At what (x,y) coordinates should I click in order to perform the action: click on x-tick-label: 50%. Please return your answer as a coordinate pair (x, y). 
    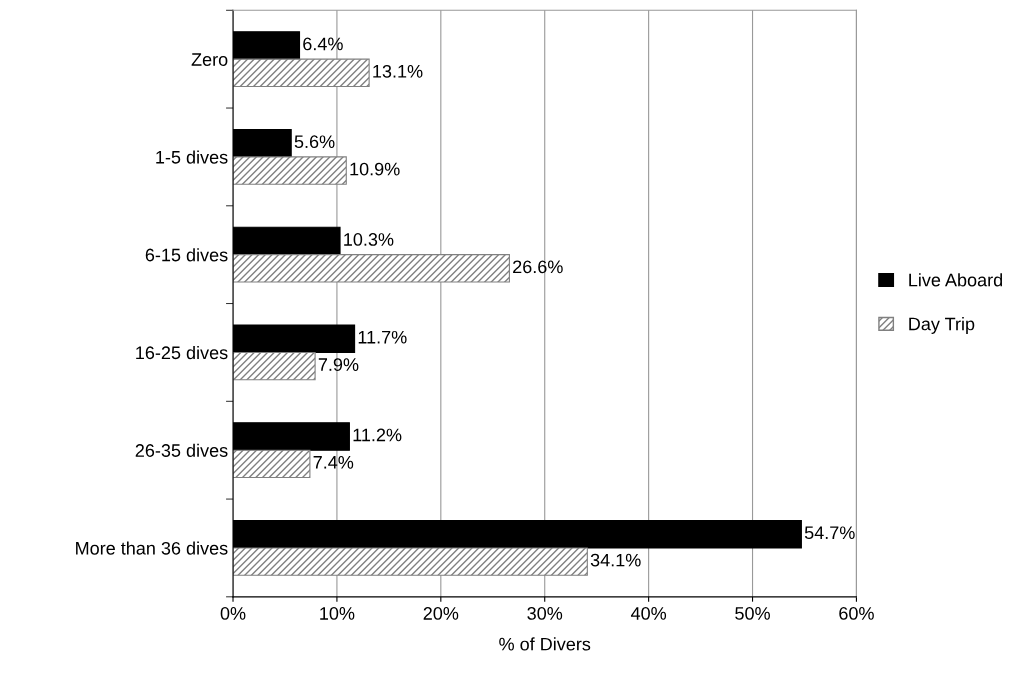
    Looking at the image, I should click on (752, 613).